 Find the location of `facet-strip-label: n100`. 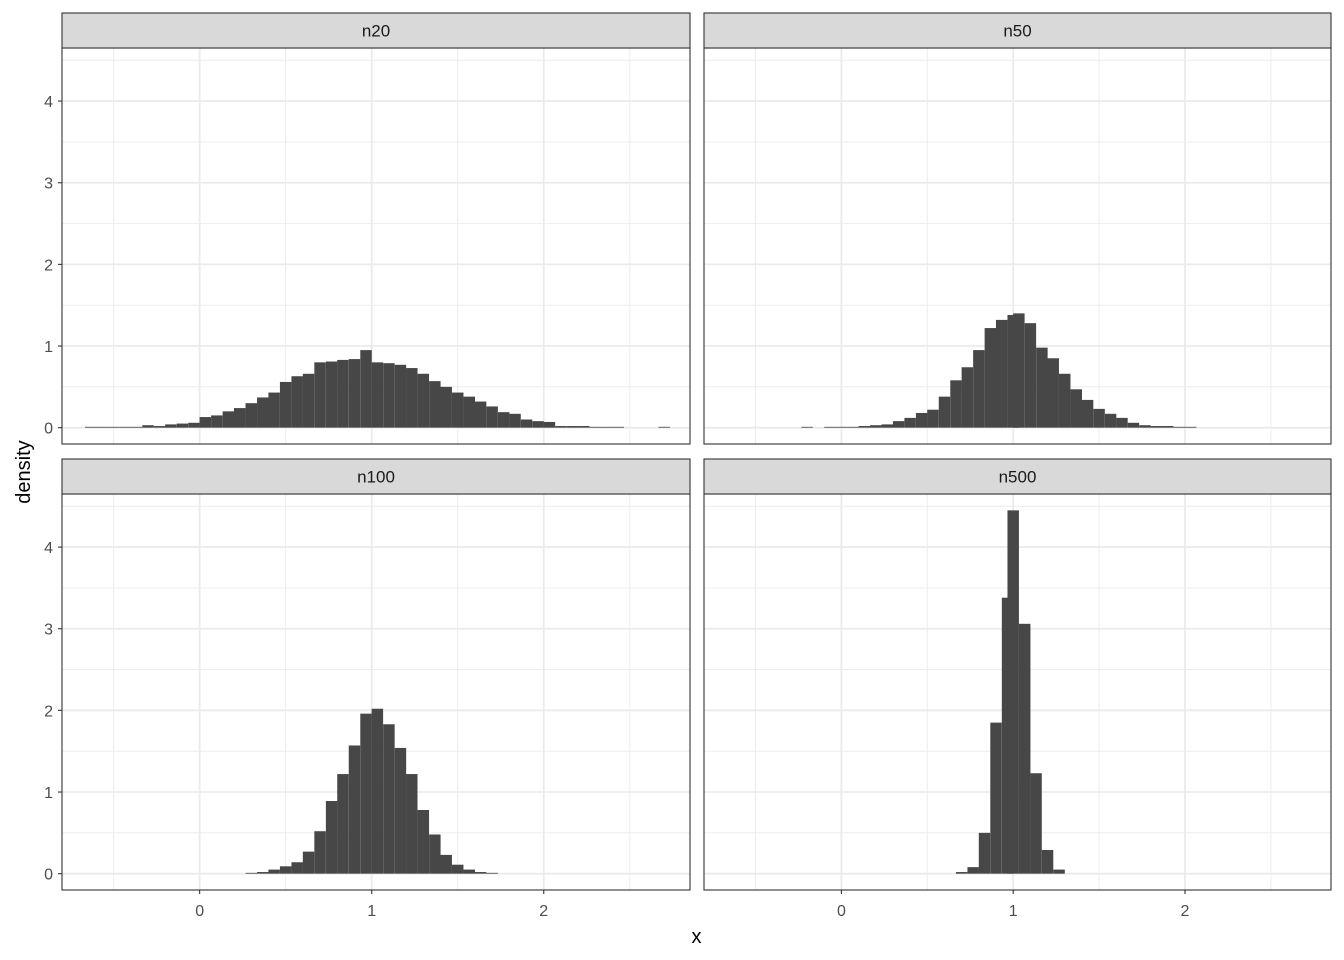

facet-strip-label: n100 is located at coordinates (376, 477).